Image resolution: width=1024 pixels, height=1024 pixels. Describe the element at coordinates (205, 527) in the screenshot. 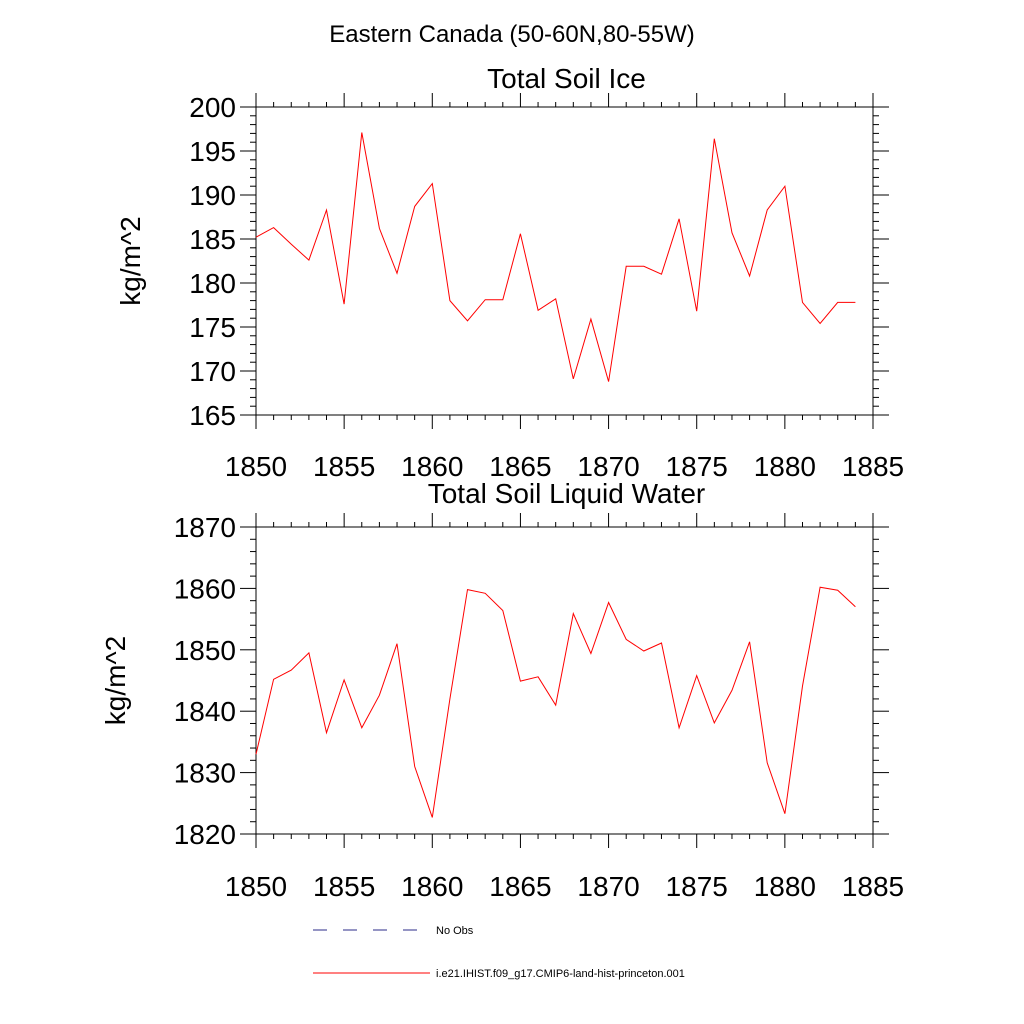

I see `y-tick-label: 1870` at that location.